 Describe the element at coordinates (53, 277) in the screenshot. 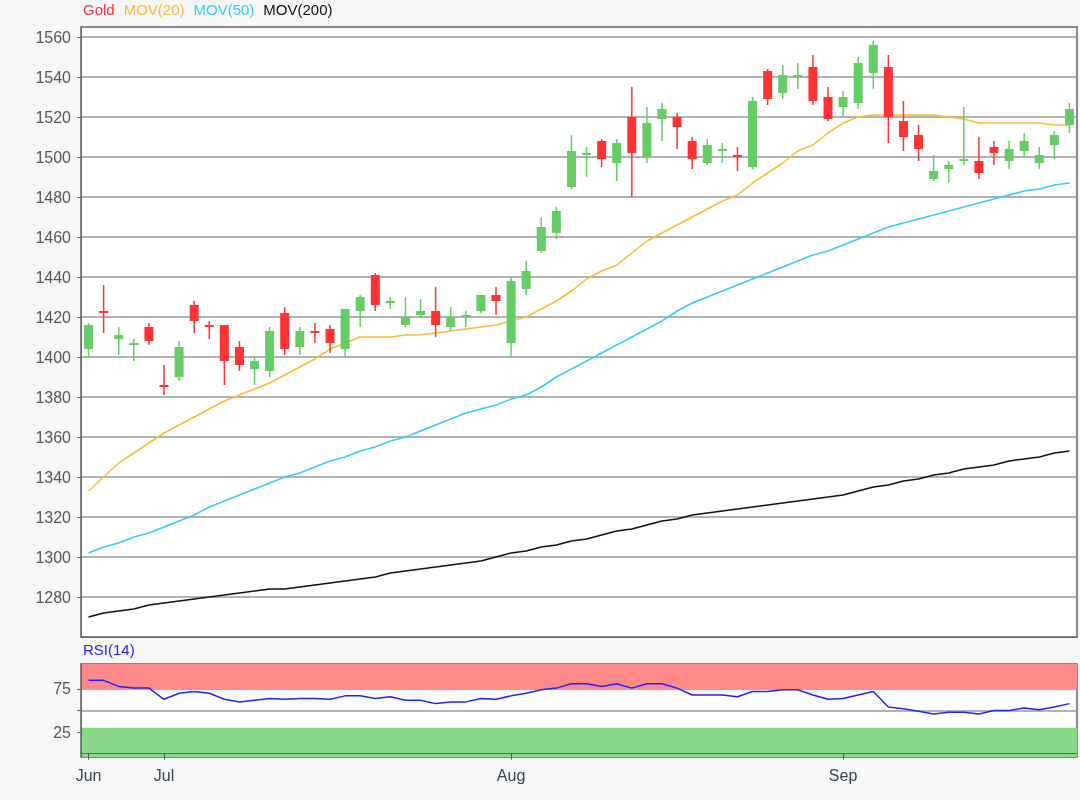

I see `y-tick-label: 1440` at that location.